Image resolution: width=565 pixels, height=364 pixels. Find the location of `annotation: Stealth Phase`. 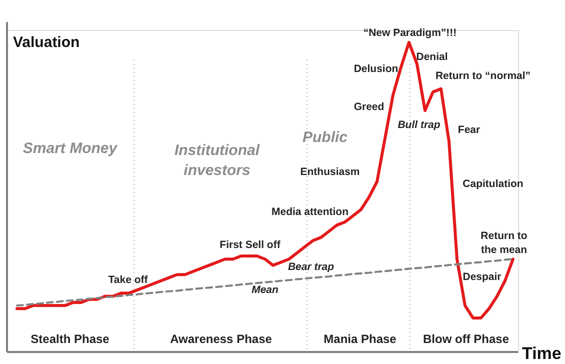

annotation: Stealth Phase is located at coordinates (70, 339).